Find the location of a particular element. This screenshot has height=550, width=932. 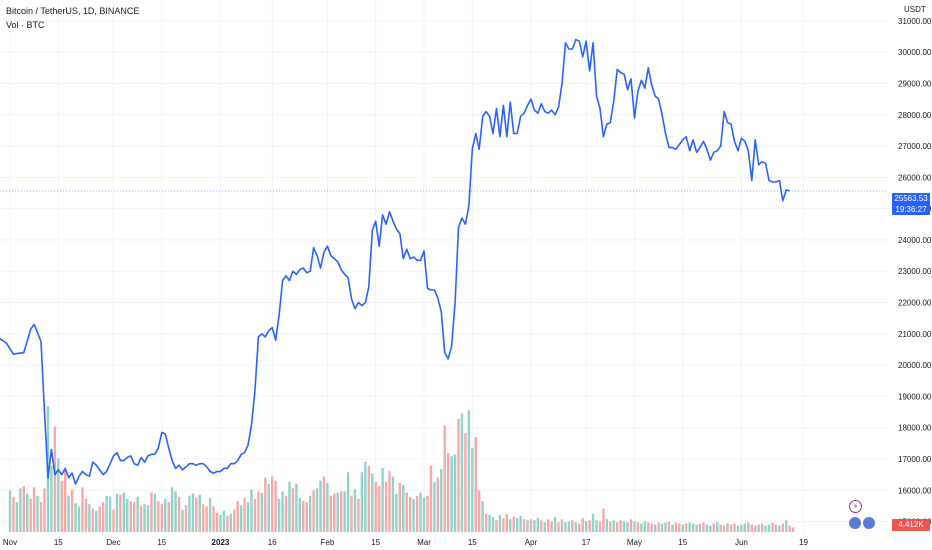

price-tick-label: 27000.00 is located at coordinates (915, 146).